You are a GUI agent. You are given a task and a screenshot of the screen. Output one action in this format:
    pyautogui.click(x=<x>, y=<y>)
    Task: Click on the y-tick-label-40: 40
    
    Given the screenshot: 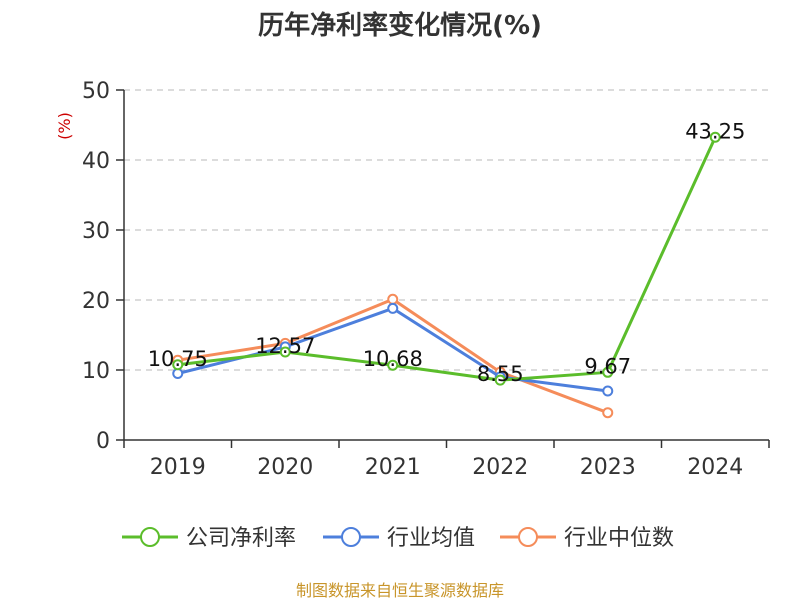 What is the action you would take?
    pyautogui.click(x=96, y=161)
    